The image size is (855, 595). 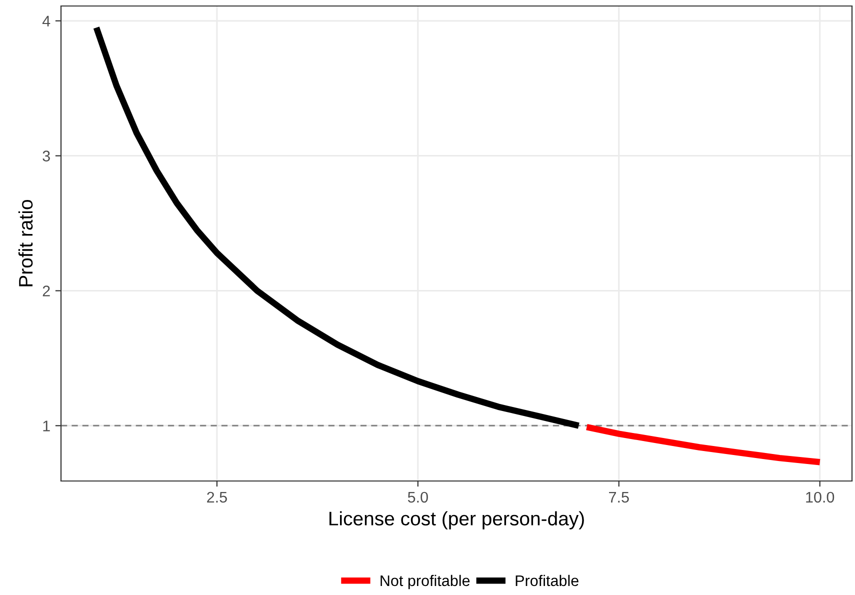 What do you see at coordinates (425, 582) in the screenshot?
I see `legend-label: Not profitable` at bounding box center [425, 582].